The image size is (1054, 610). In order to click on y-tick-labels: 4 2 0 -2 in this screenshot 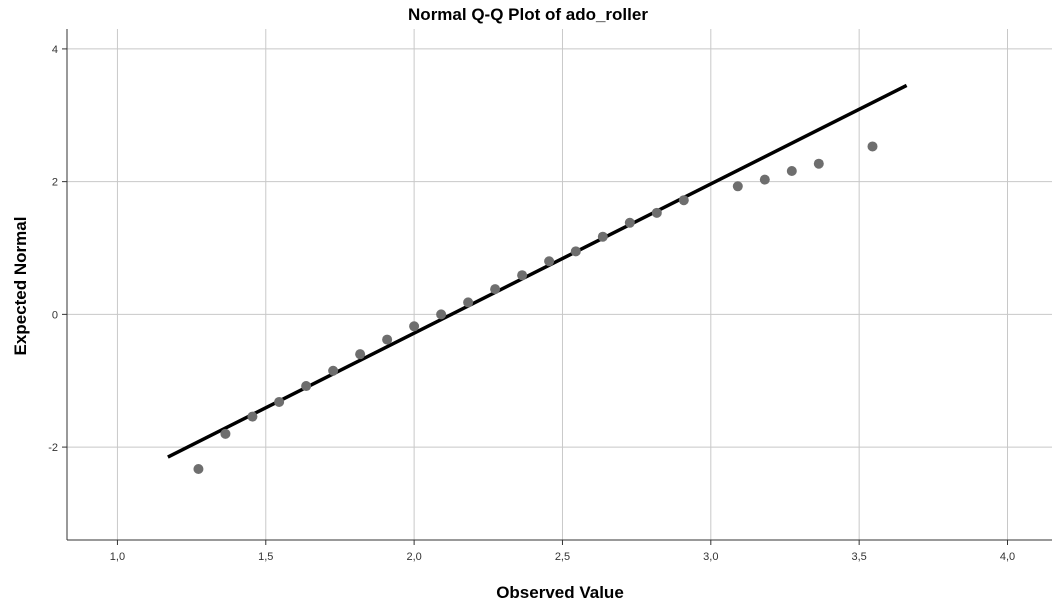, I will do `click(57, 249)`.